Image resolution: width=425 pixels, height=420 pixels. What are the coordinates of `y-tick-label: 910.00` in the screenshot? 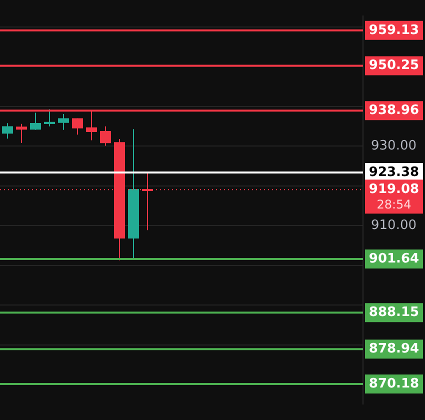 It's located at (393, 226).